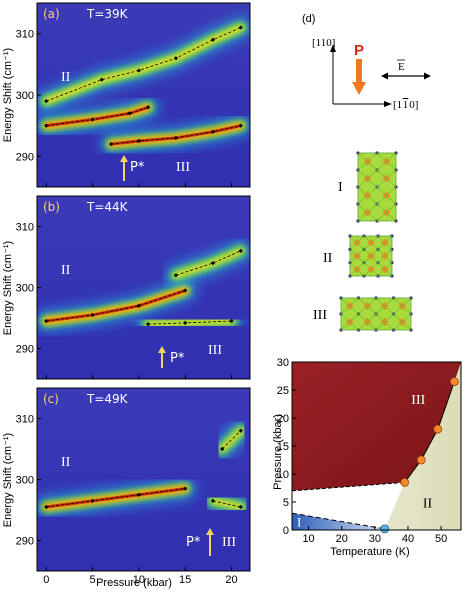 The image size is (463, 604). What do you see at coordinates (283, 475) in the screenshot?
I see `ytick-label: 10` at bounding box center [283, 475].